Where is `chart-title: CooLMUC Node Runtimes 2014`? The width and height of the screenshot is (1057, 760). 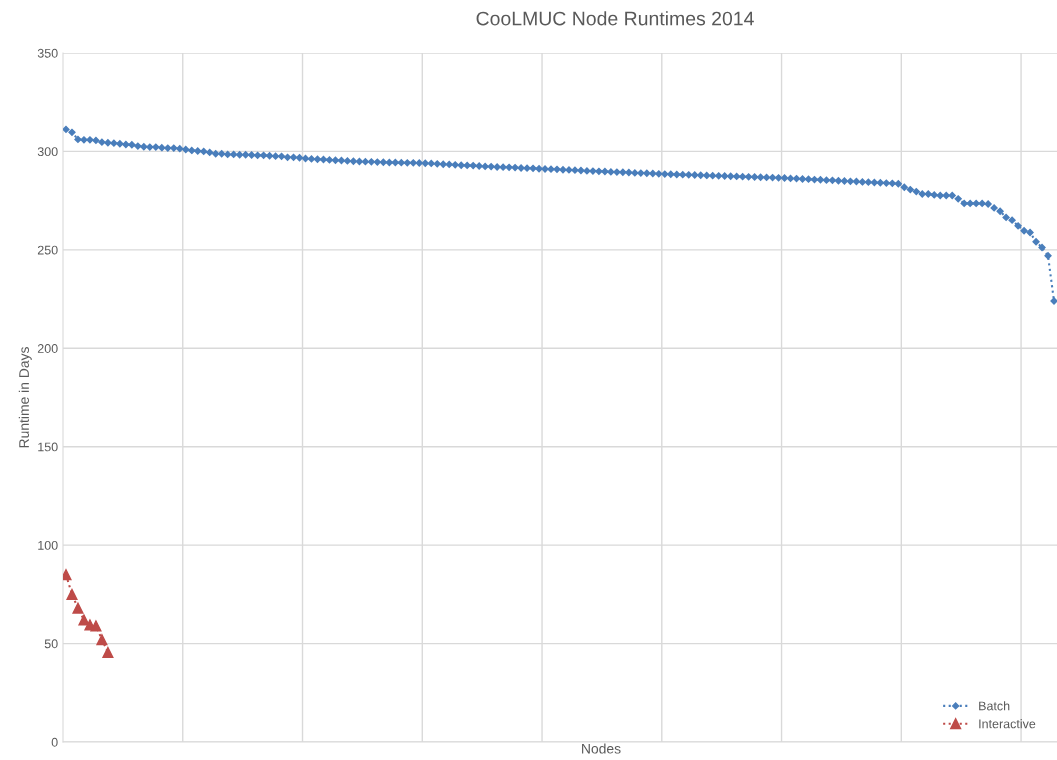 chart-title: CooLMUC Node Runtimes 2014 is located at coordinates (615, 18).